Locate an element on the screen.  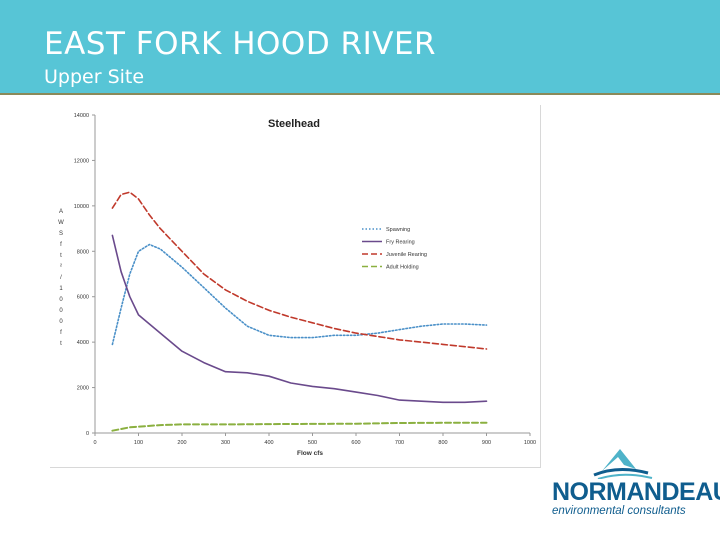
chart-title: Steelhead is located at coordinates (294, 124).